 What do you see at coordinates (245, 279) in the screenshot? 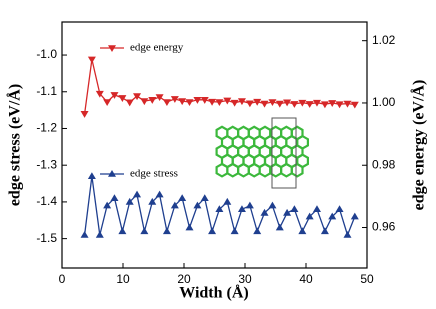
I see `x-tick-label: 30` at bounding box center [245, 279].